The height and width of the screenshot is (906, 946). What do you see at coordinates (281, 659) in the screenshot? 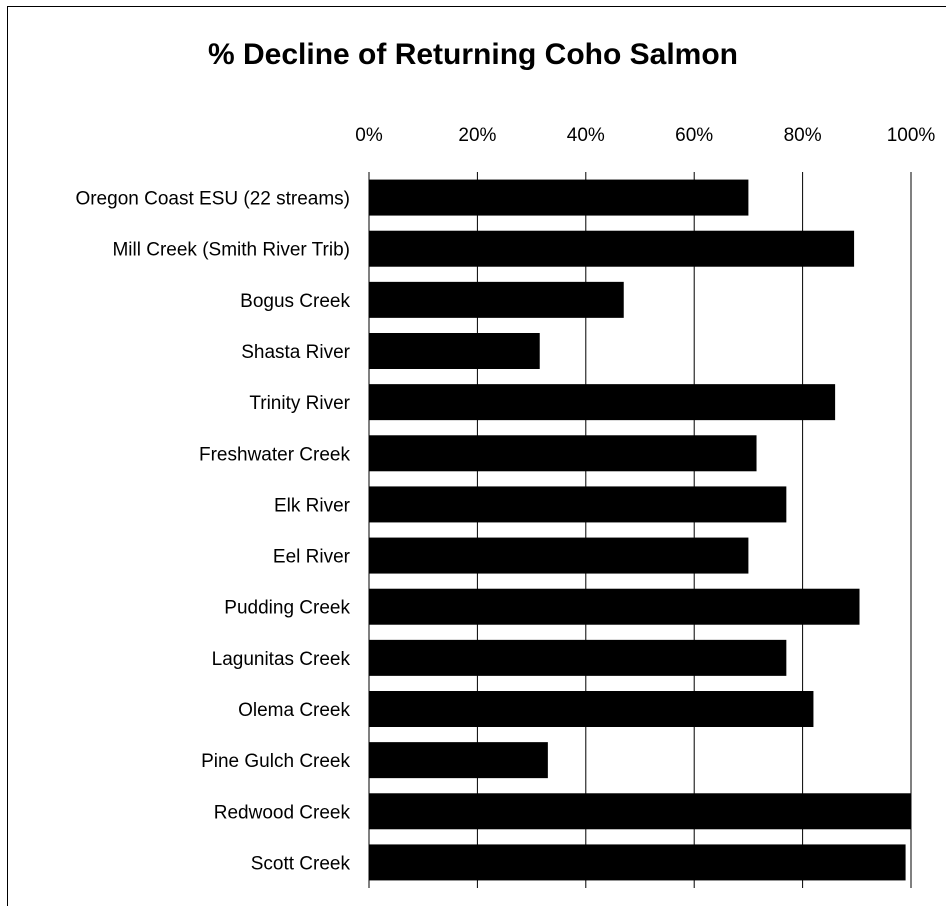
I see `category-label: Lagunitas Creek` at bounding box center [281, 659].